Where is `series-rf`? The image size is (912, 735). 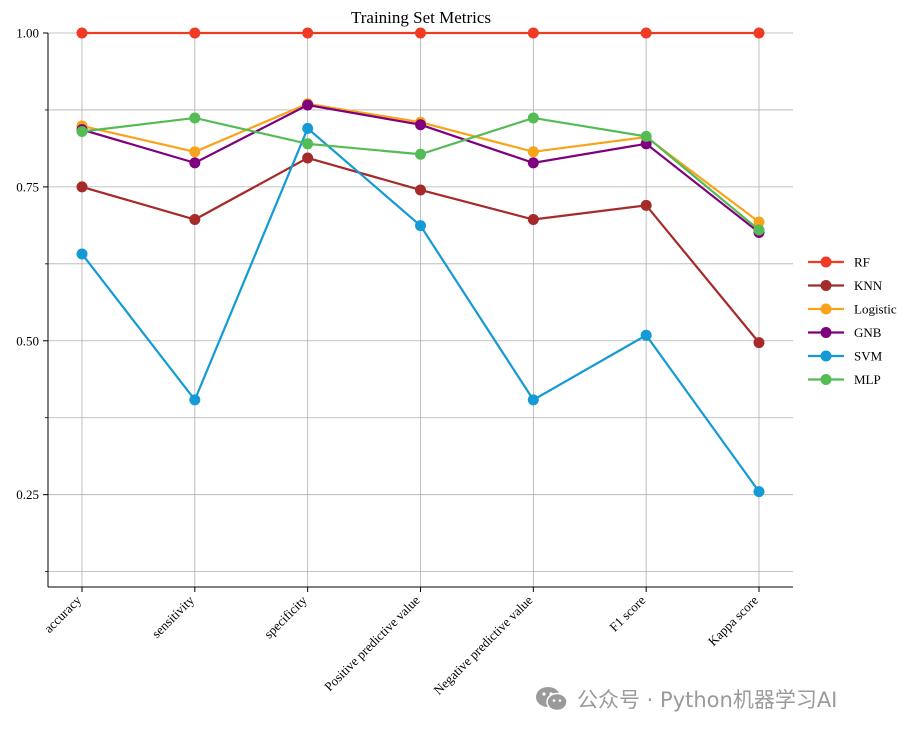 series-rf is located at coordinates (420, 33).